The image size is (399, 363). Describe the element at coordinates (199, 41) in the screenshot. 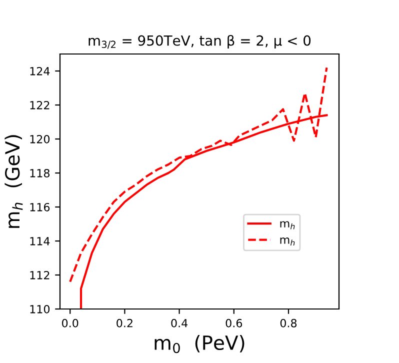

I see `chart-title: m$_{3/2}$ = 950TeV, tan β = 2, μ < 0` at that location.